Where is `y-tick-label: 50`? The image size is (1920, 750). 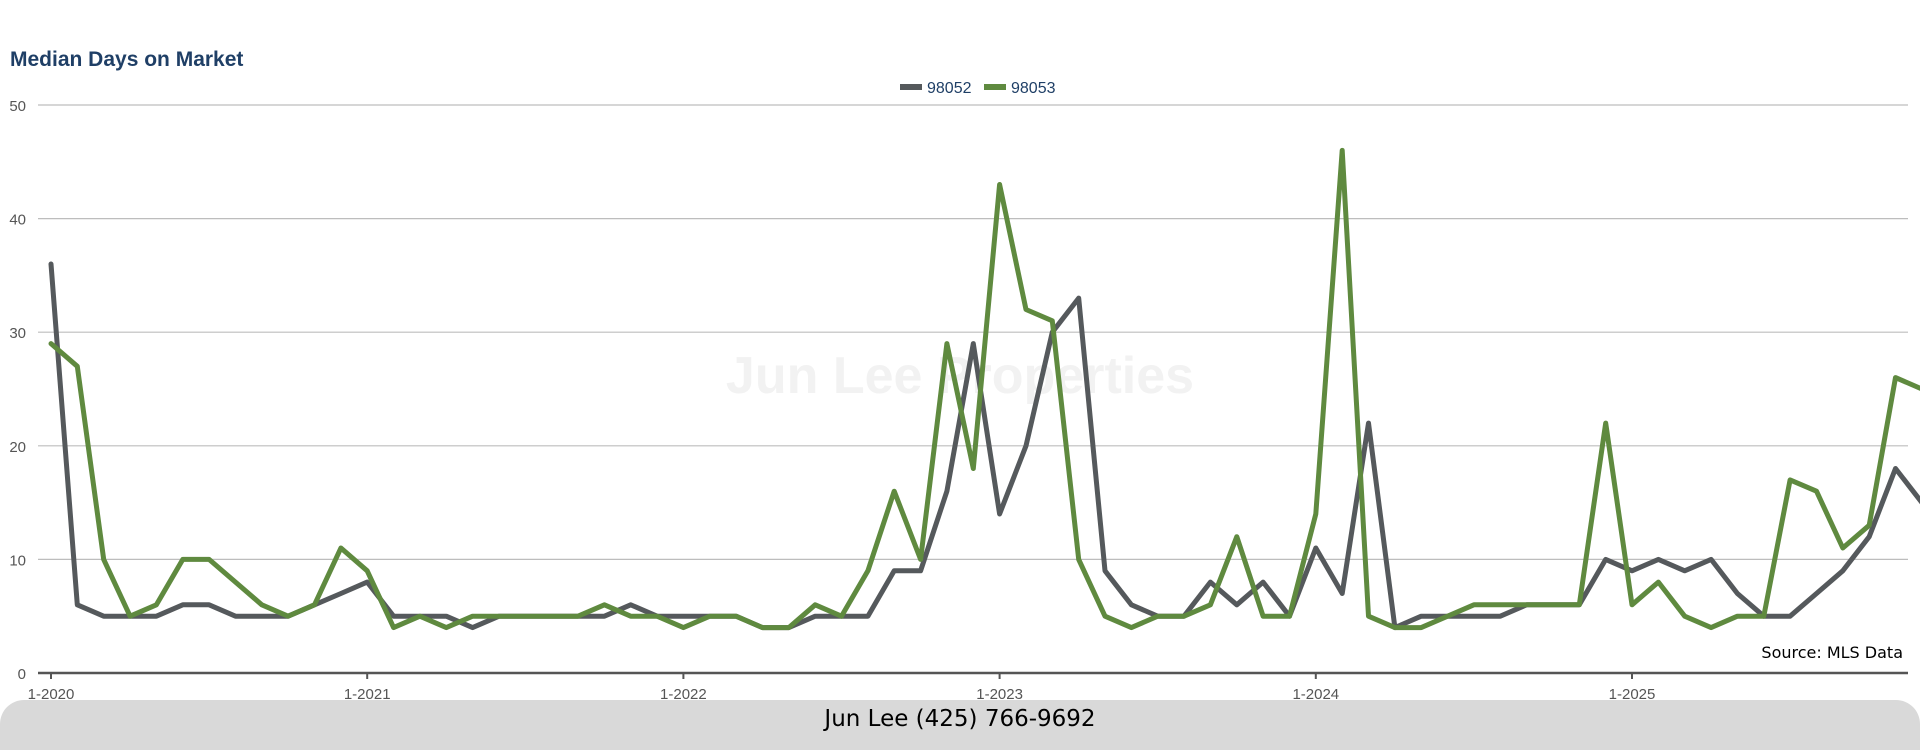 y-tick-label: 50 is located at coordinates (17, 106).